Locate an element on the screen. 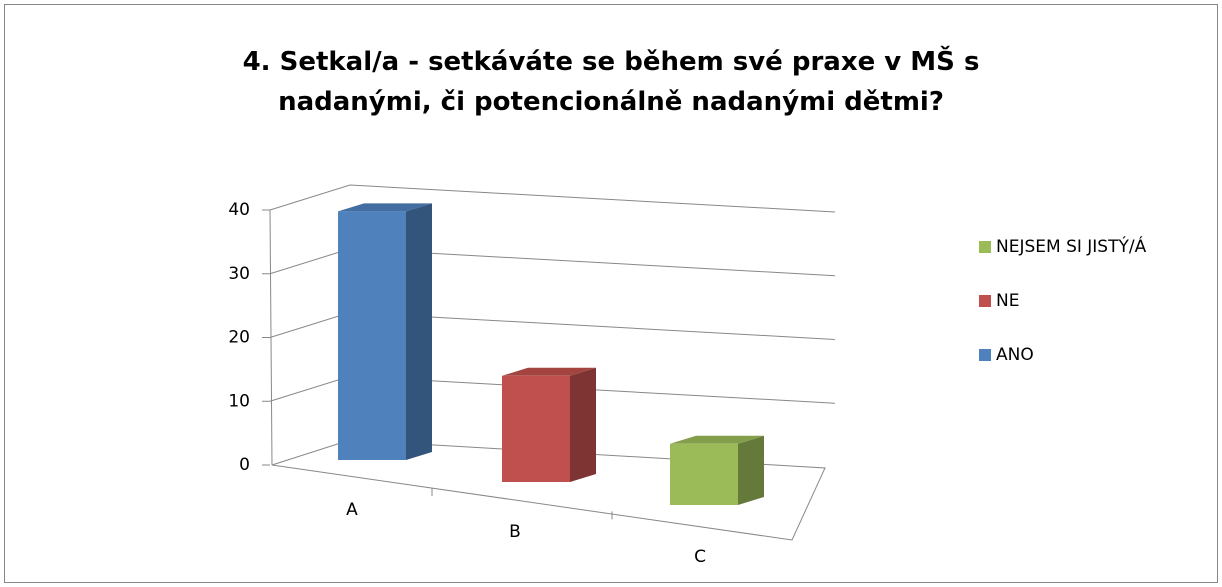  x-tick-label: B is located at coordinates (515, 532).